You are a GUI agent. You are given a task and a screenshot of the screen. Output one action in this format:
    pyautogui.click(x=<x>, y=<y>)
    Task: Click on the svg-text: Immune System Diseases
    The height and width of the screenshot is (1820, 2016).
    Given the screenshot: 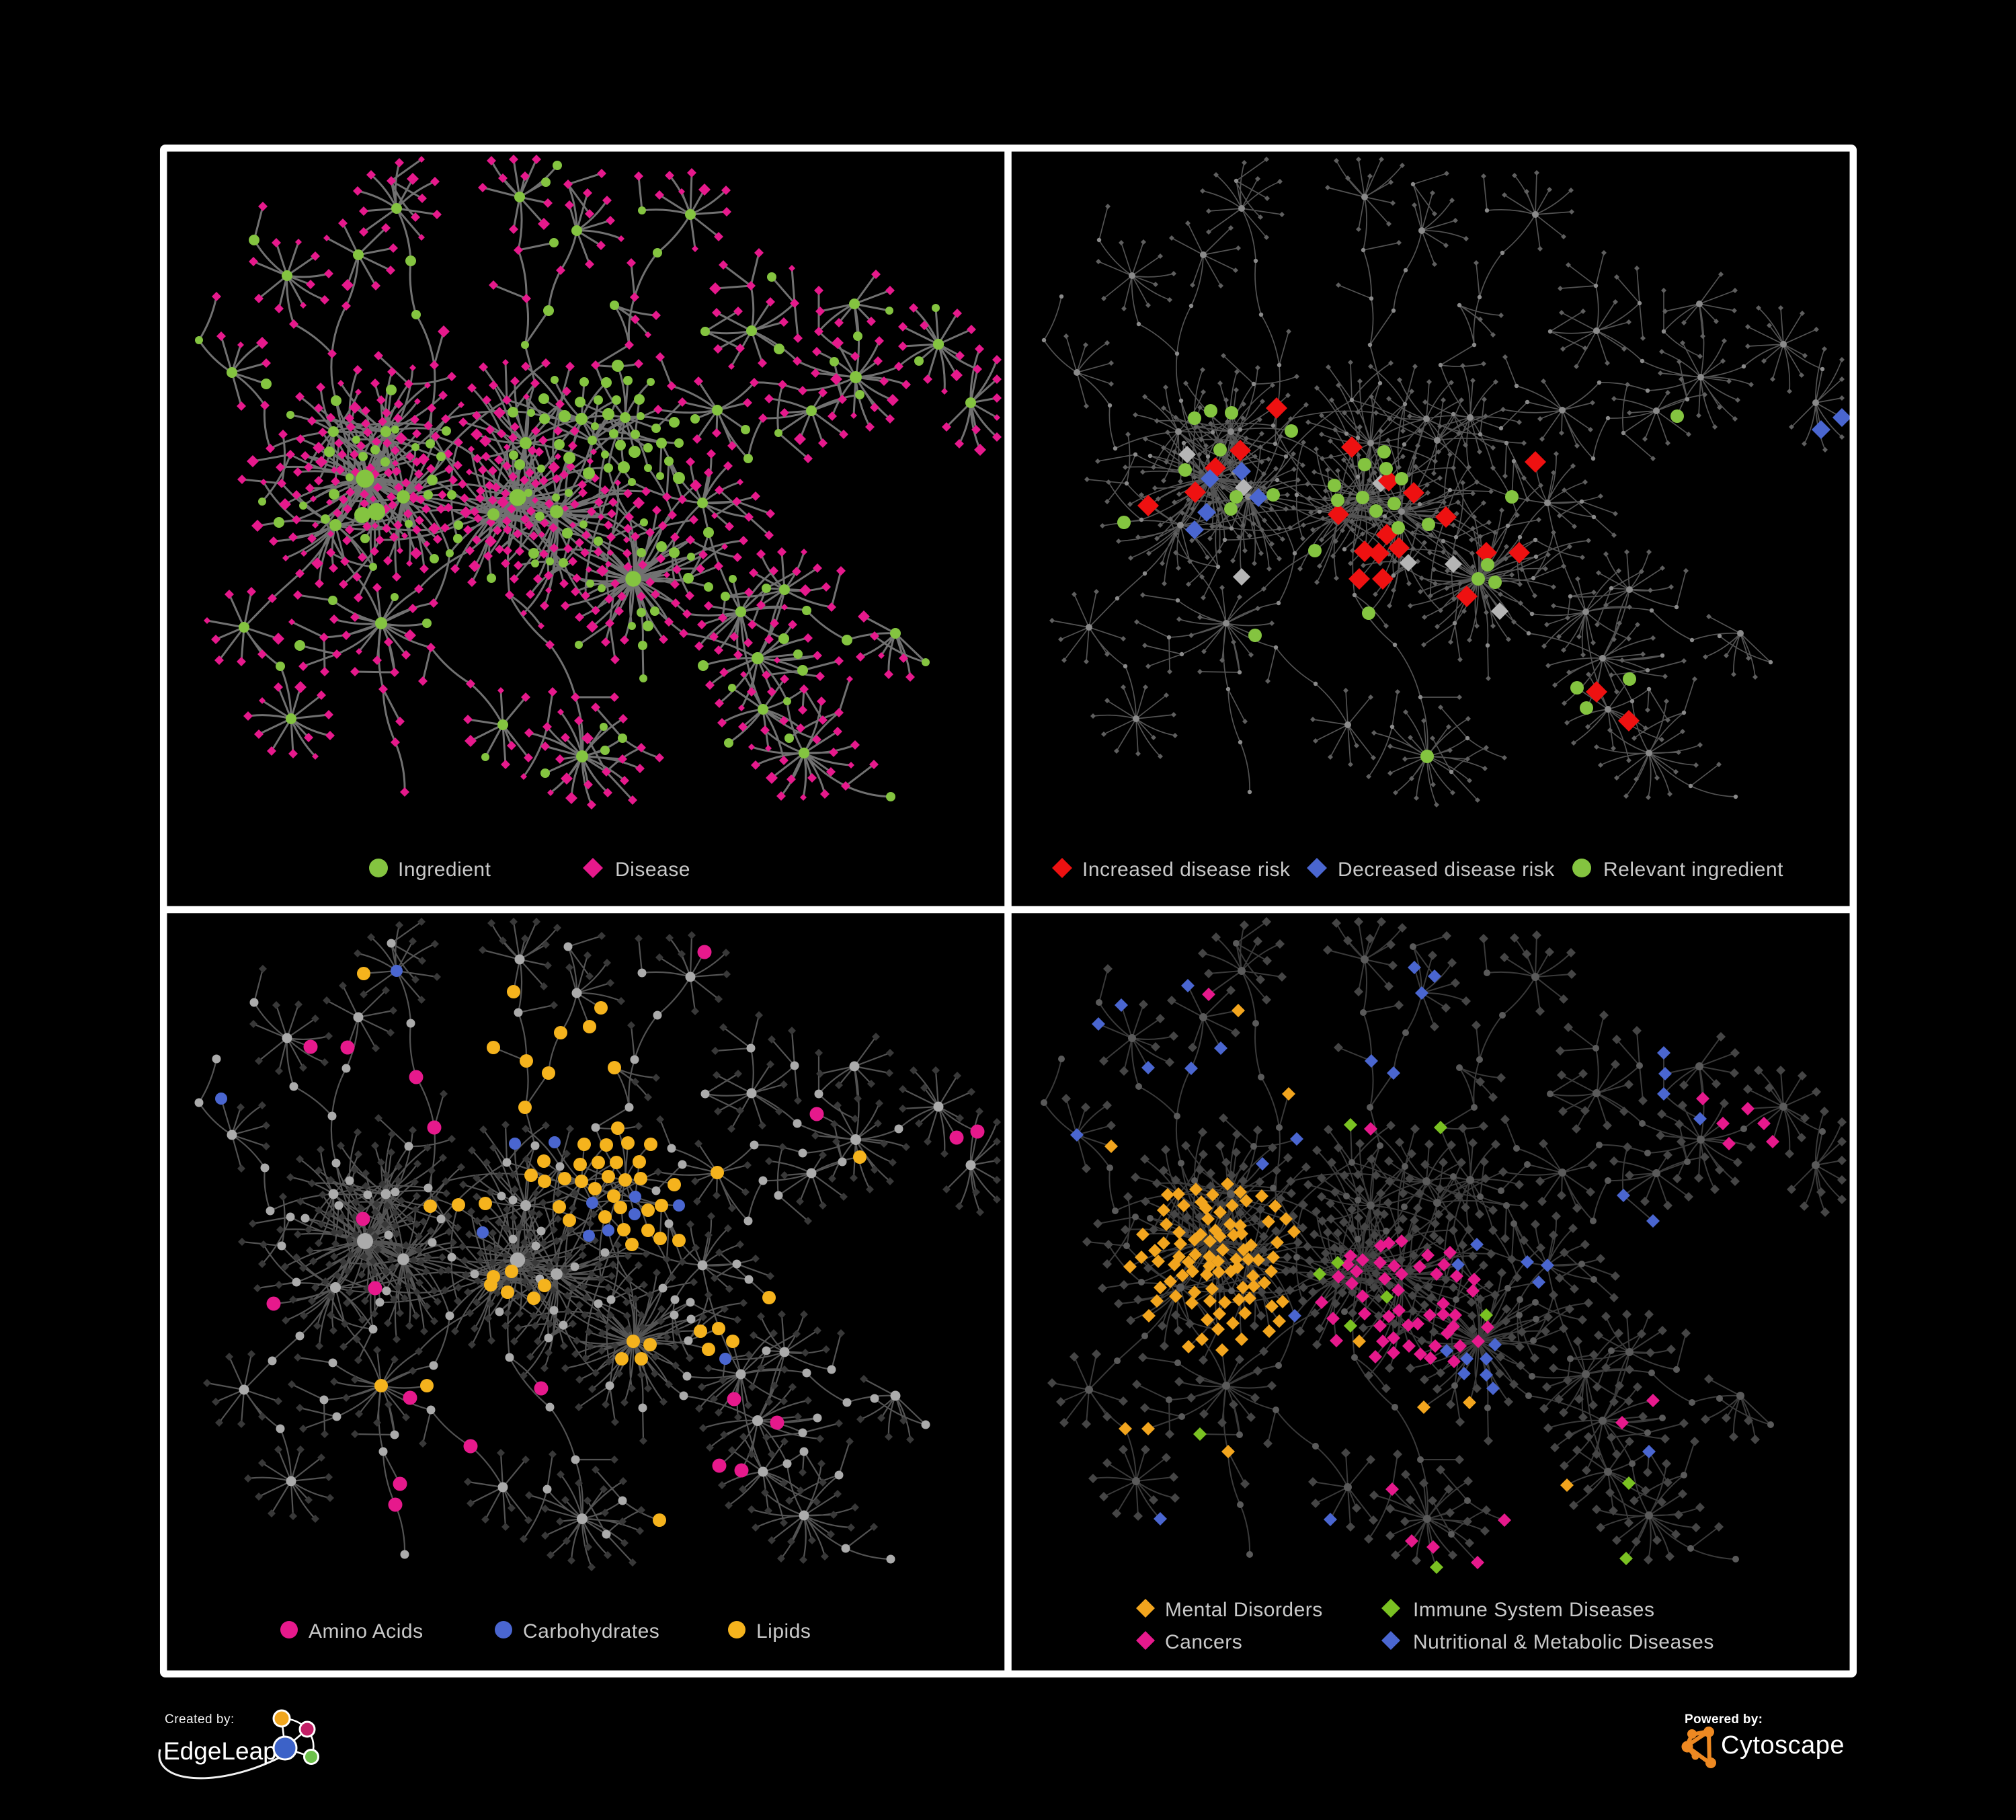 What is the action you would take?
    pyautogui.click(x=1533, y=1610)
    